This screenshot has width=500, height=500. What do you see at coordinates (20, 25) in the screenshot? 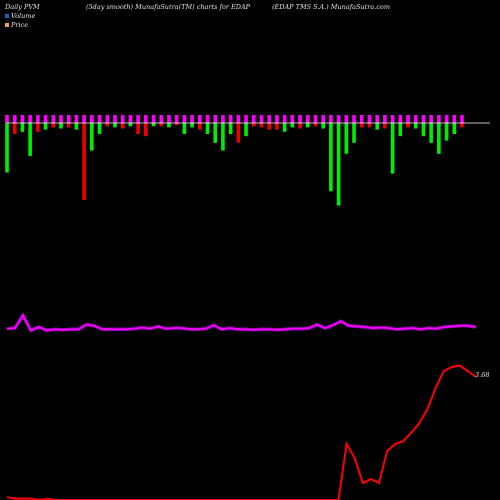
I see `legend-price-label: Price` at bounding box center [20, 25].